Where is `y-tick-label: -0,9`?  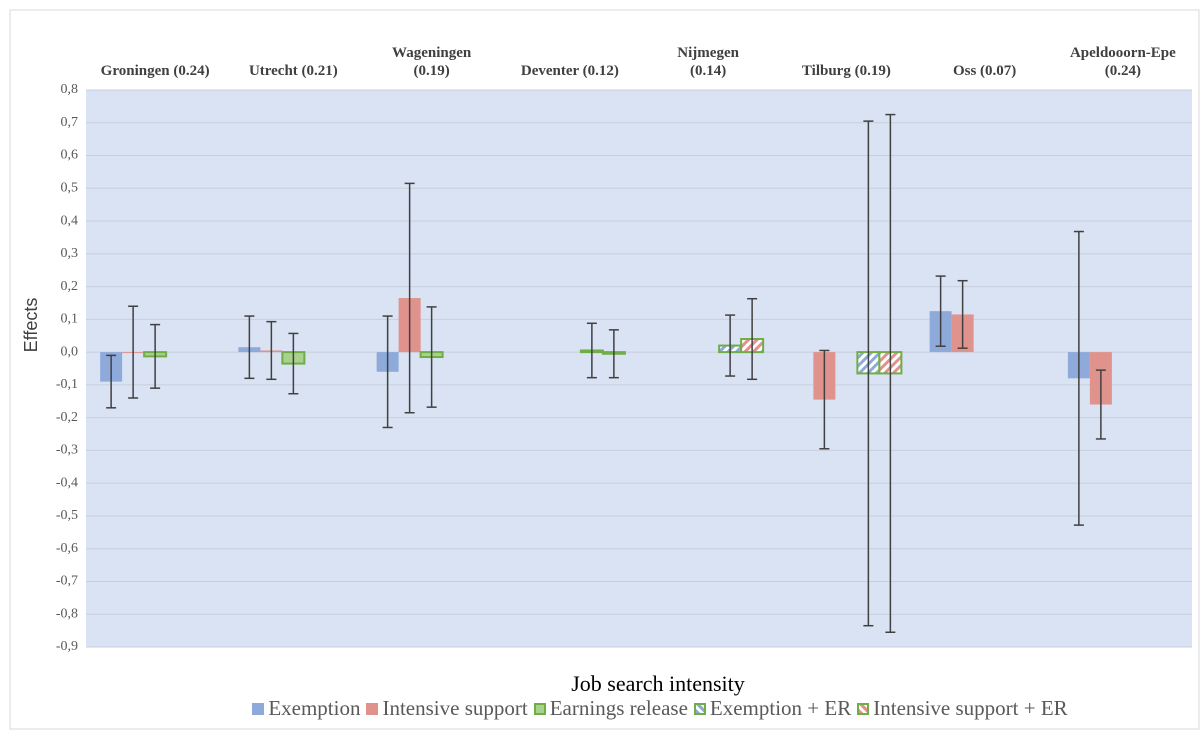
y-tick-label: -0,9 is located at coordinates (67, 646).